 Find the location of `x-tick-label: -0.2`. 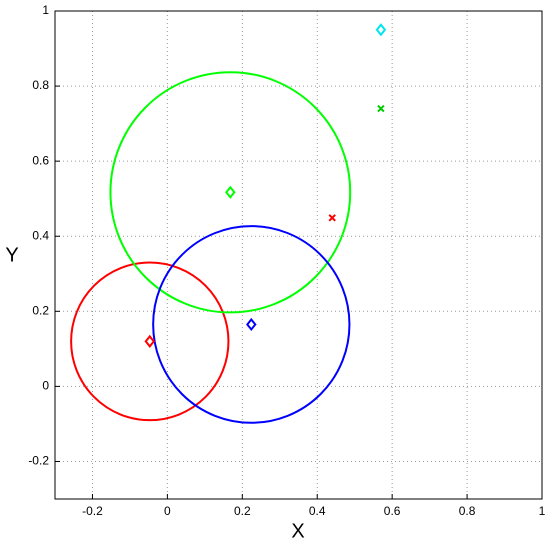

x-tick-label: -0.2 is located at coordinates (92, 511).